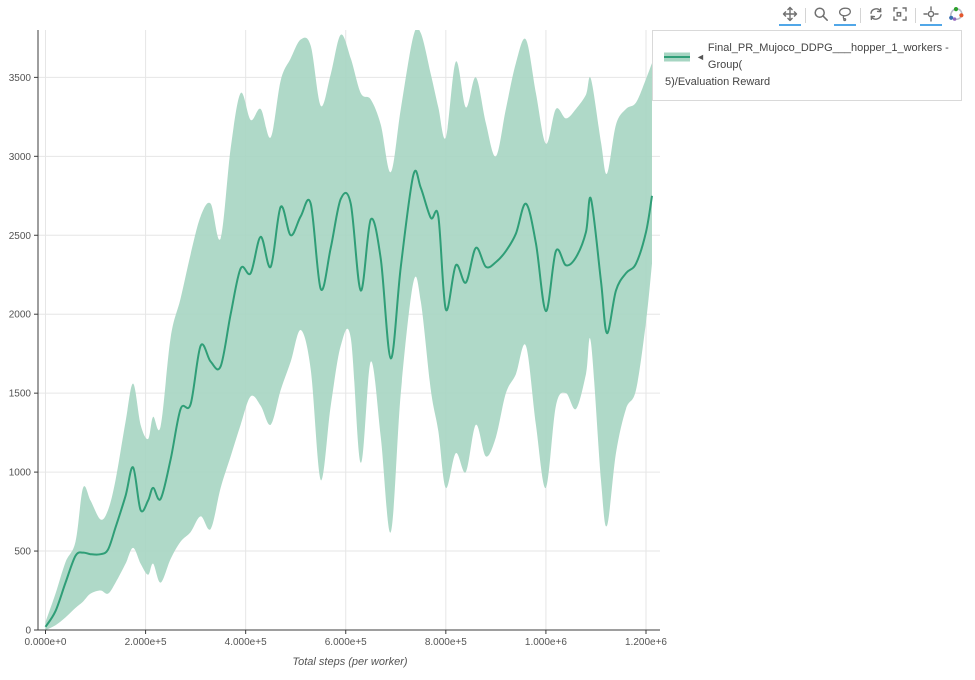 This screenshot has height=680, width=975. I want to click on autoscale-button, so click(876, 15).